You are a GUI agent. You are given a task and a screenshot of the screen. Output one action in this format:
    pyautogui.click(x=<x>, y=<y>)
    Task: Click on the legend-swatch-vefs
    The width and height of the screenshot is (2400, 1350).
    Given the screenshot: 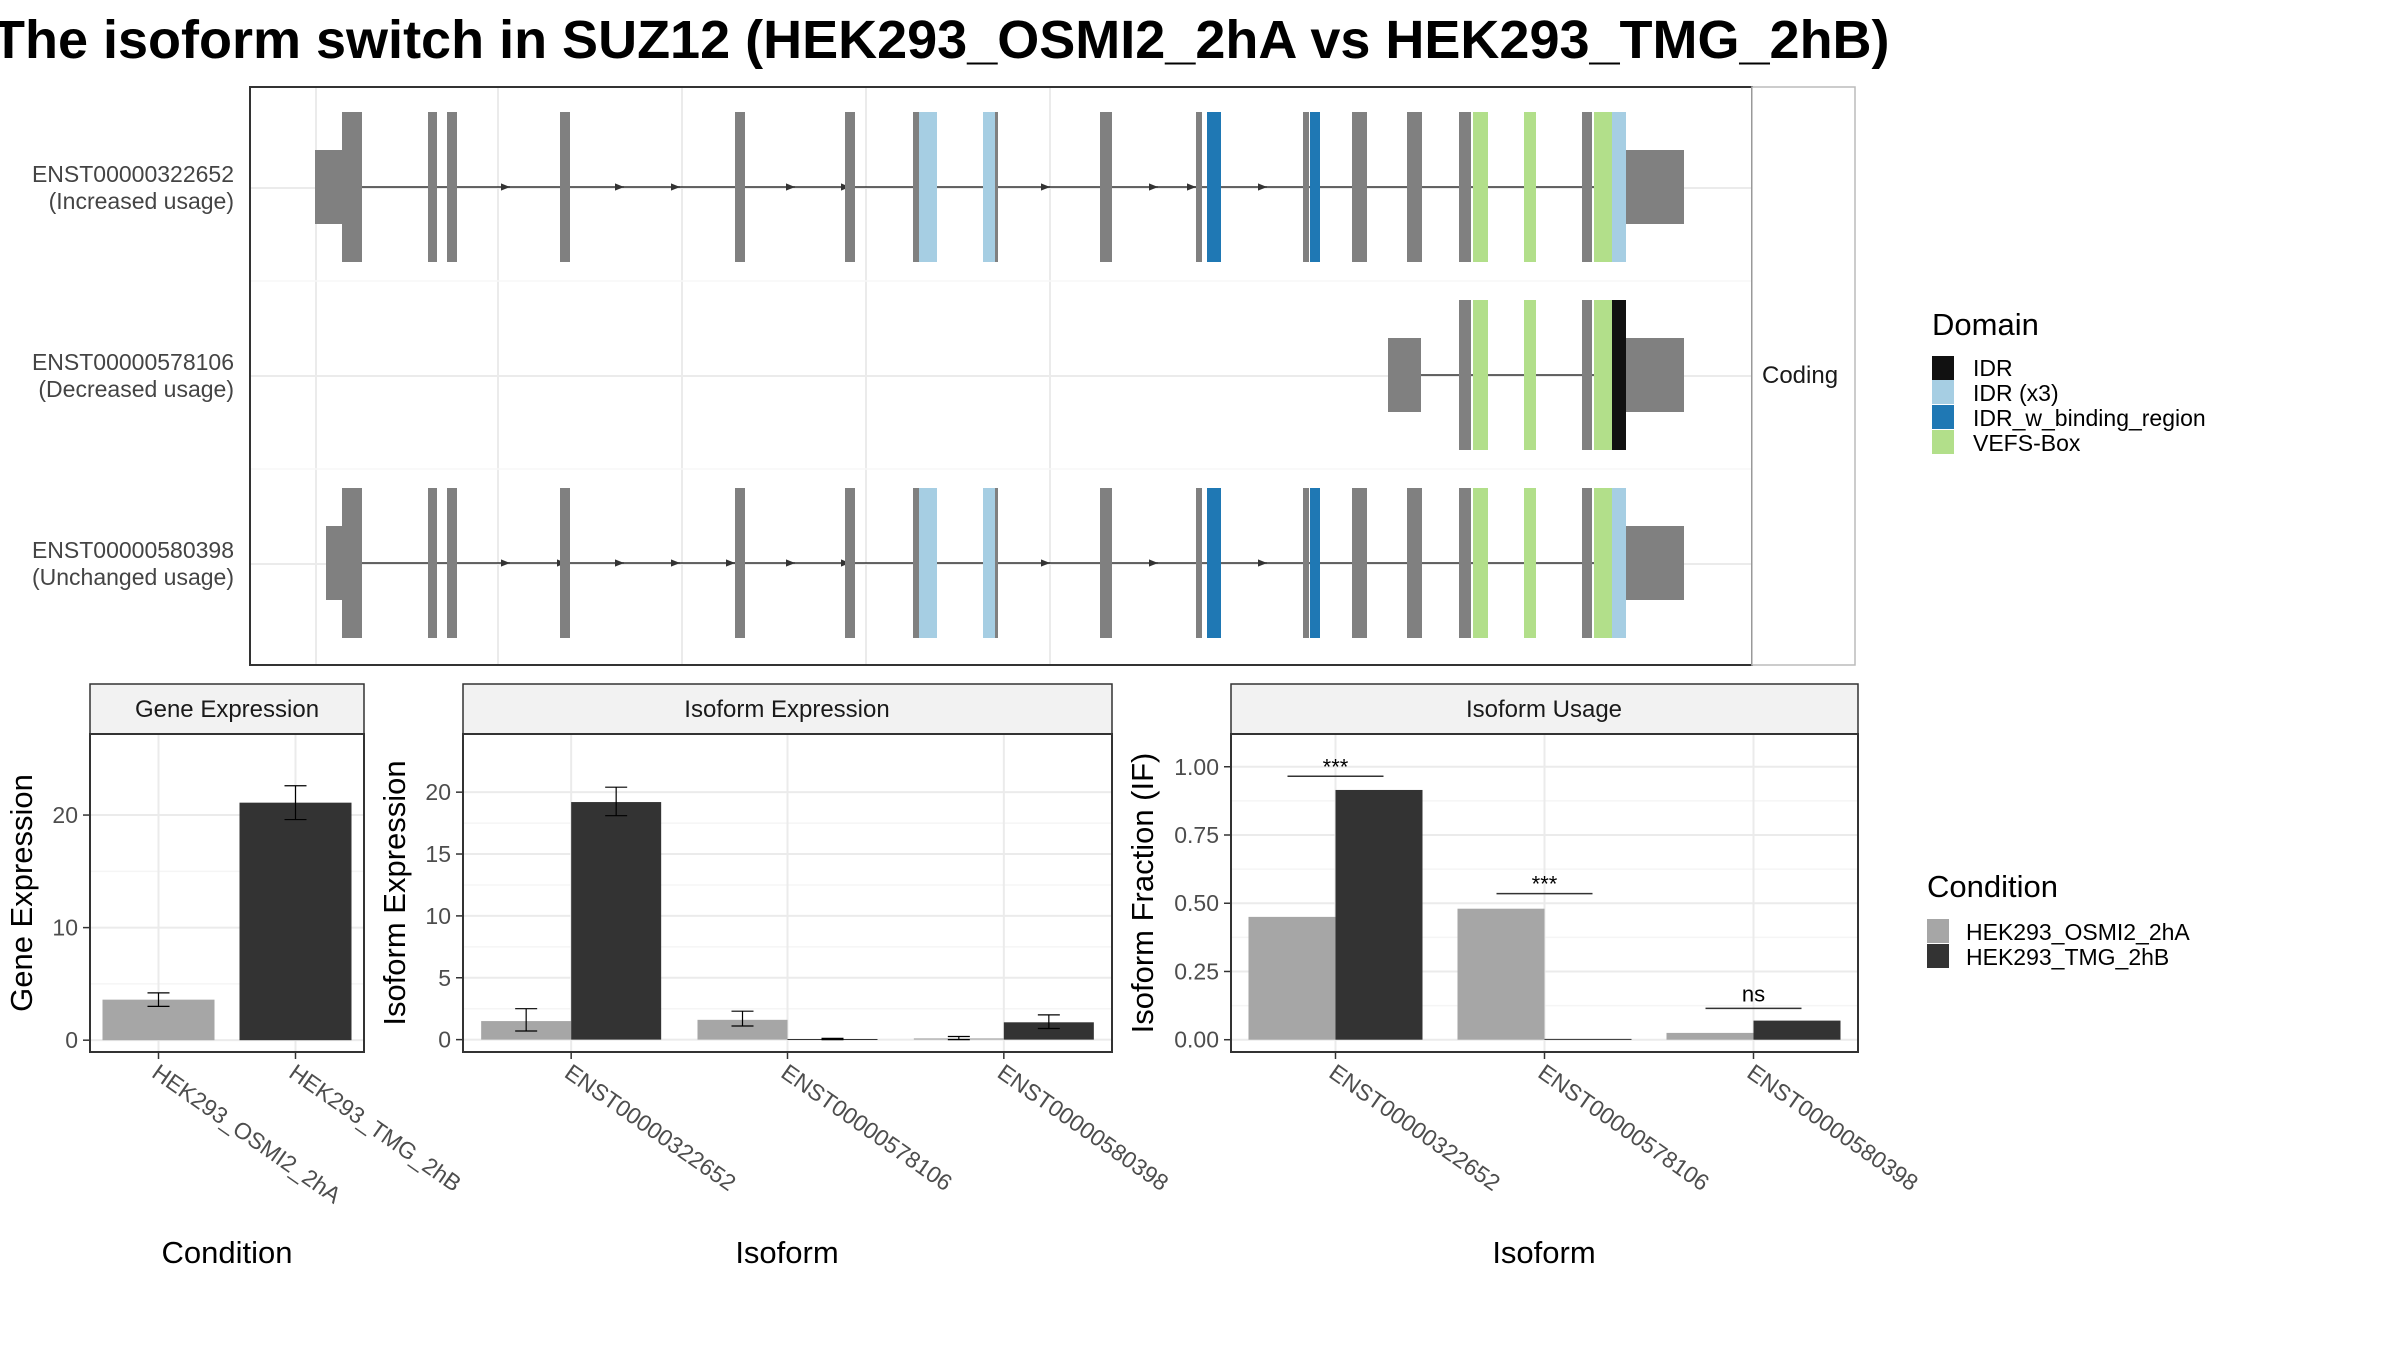 What is the action you would take?
    pyautogui.click(x=1943, y=442)
    